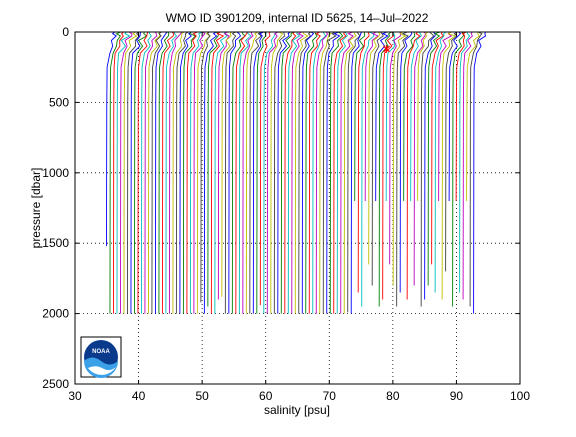 The height and width of the screenshot is (437, 576). What do you see at coordinates (55, 314) in the screenshot?
I see `y-tick-label: 2000` at bounding box center [55, 314].